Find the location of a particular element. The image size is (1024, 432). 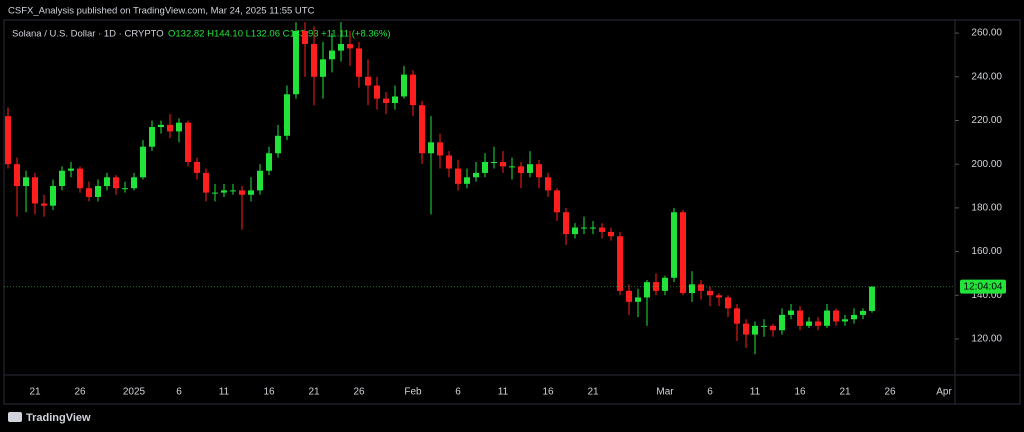

y-tick-label: 240.00 is located at coordinates (986, 76).